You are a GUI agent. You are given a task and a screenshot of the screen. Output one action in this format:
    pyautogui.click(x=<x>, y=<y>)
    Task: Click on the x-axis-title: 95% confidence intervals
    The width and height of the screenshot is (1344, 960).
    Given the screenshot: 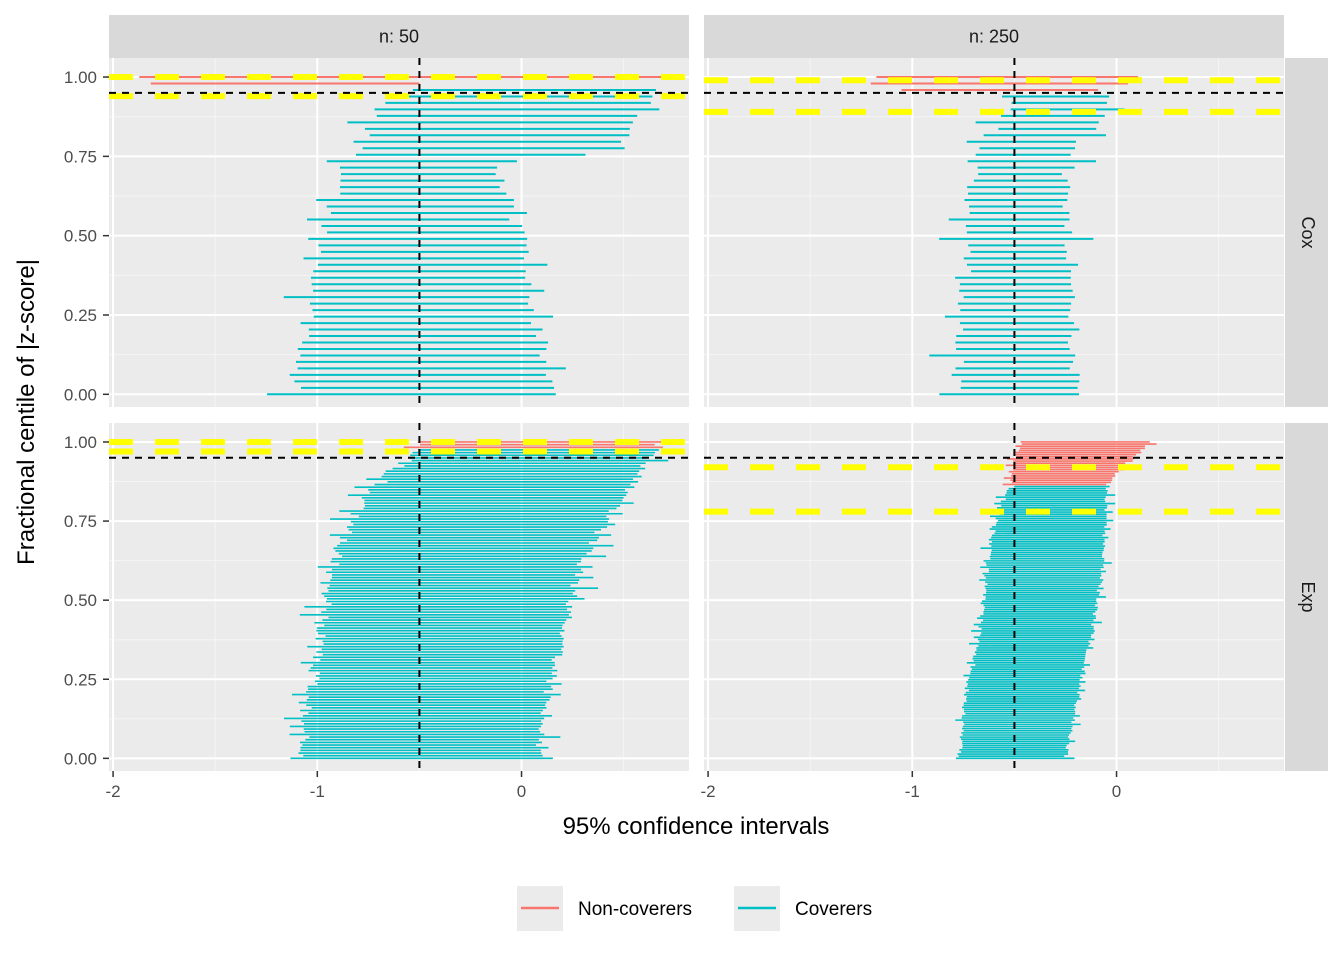 What is the action you would take?
    pyautogui.click(x=696, y=826)
    